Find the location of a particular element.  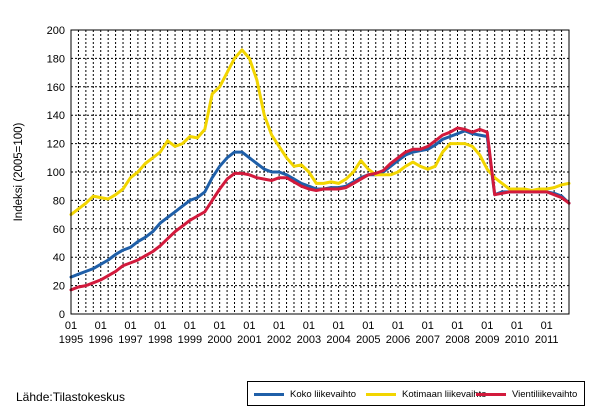

x-tick-year-label: 2001 is located at coordinates (249, 340).